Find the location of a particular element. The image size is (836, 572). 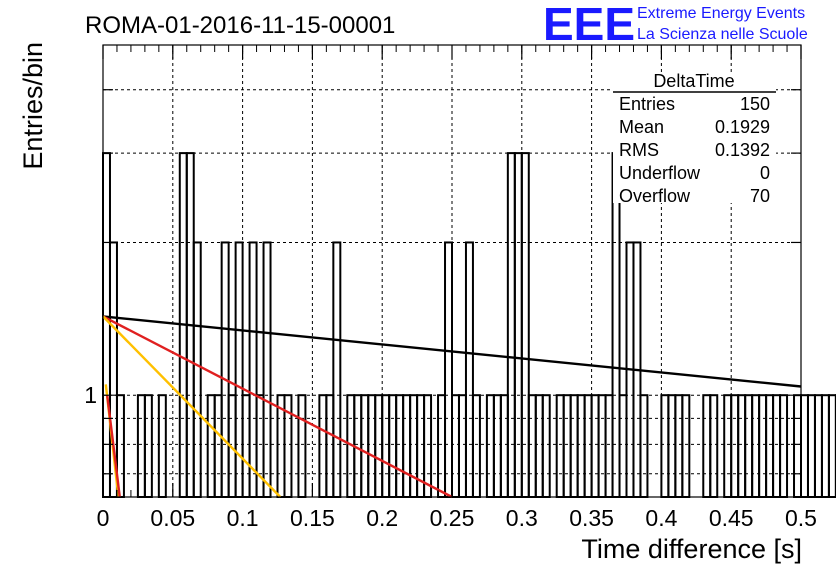

chart-title: ROMA-01-2016-11-15-00001 is located at coordinates (240, 25).